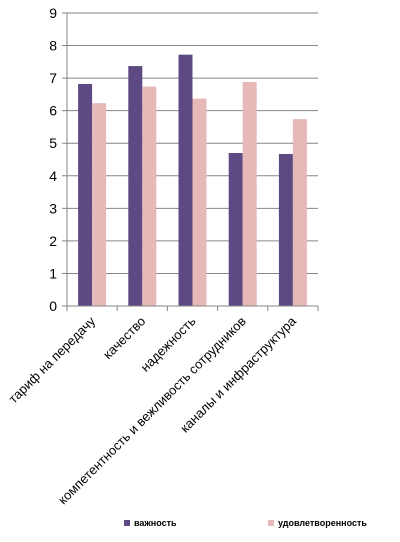 The image size is (400, 542). What do you see at coordinates (53, 306) in the screenshot?
I see `y-tick-label: 0` at bounding box center [53, 306].